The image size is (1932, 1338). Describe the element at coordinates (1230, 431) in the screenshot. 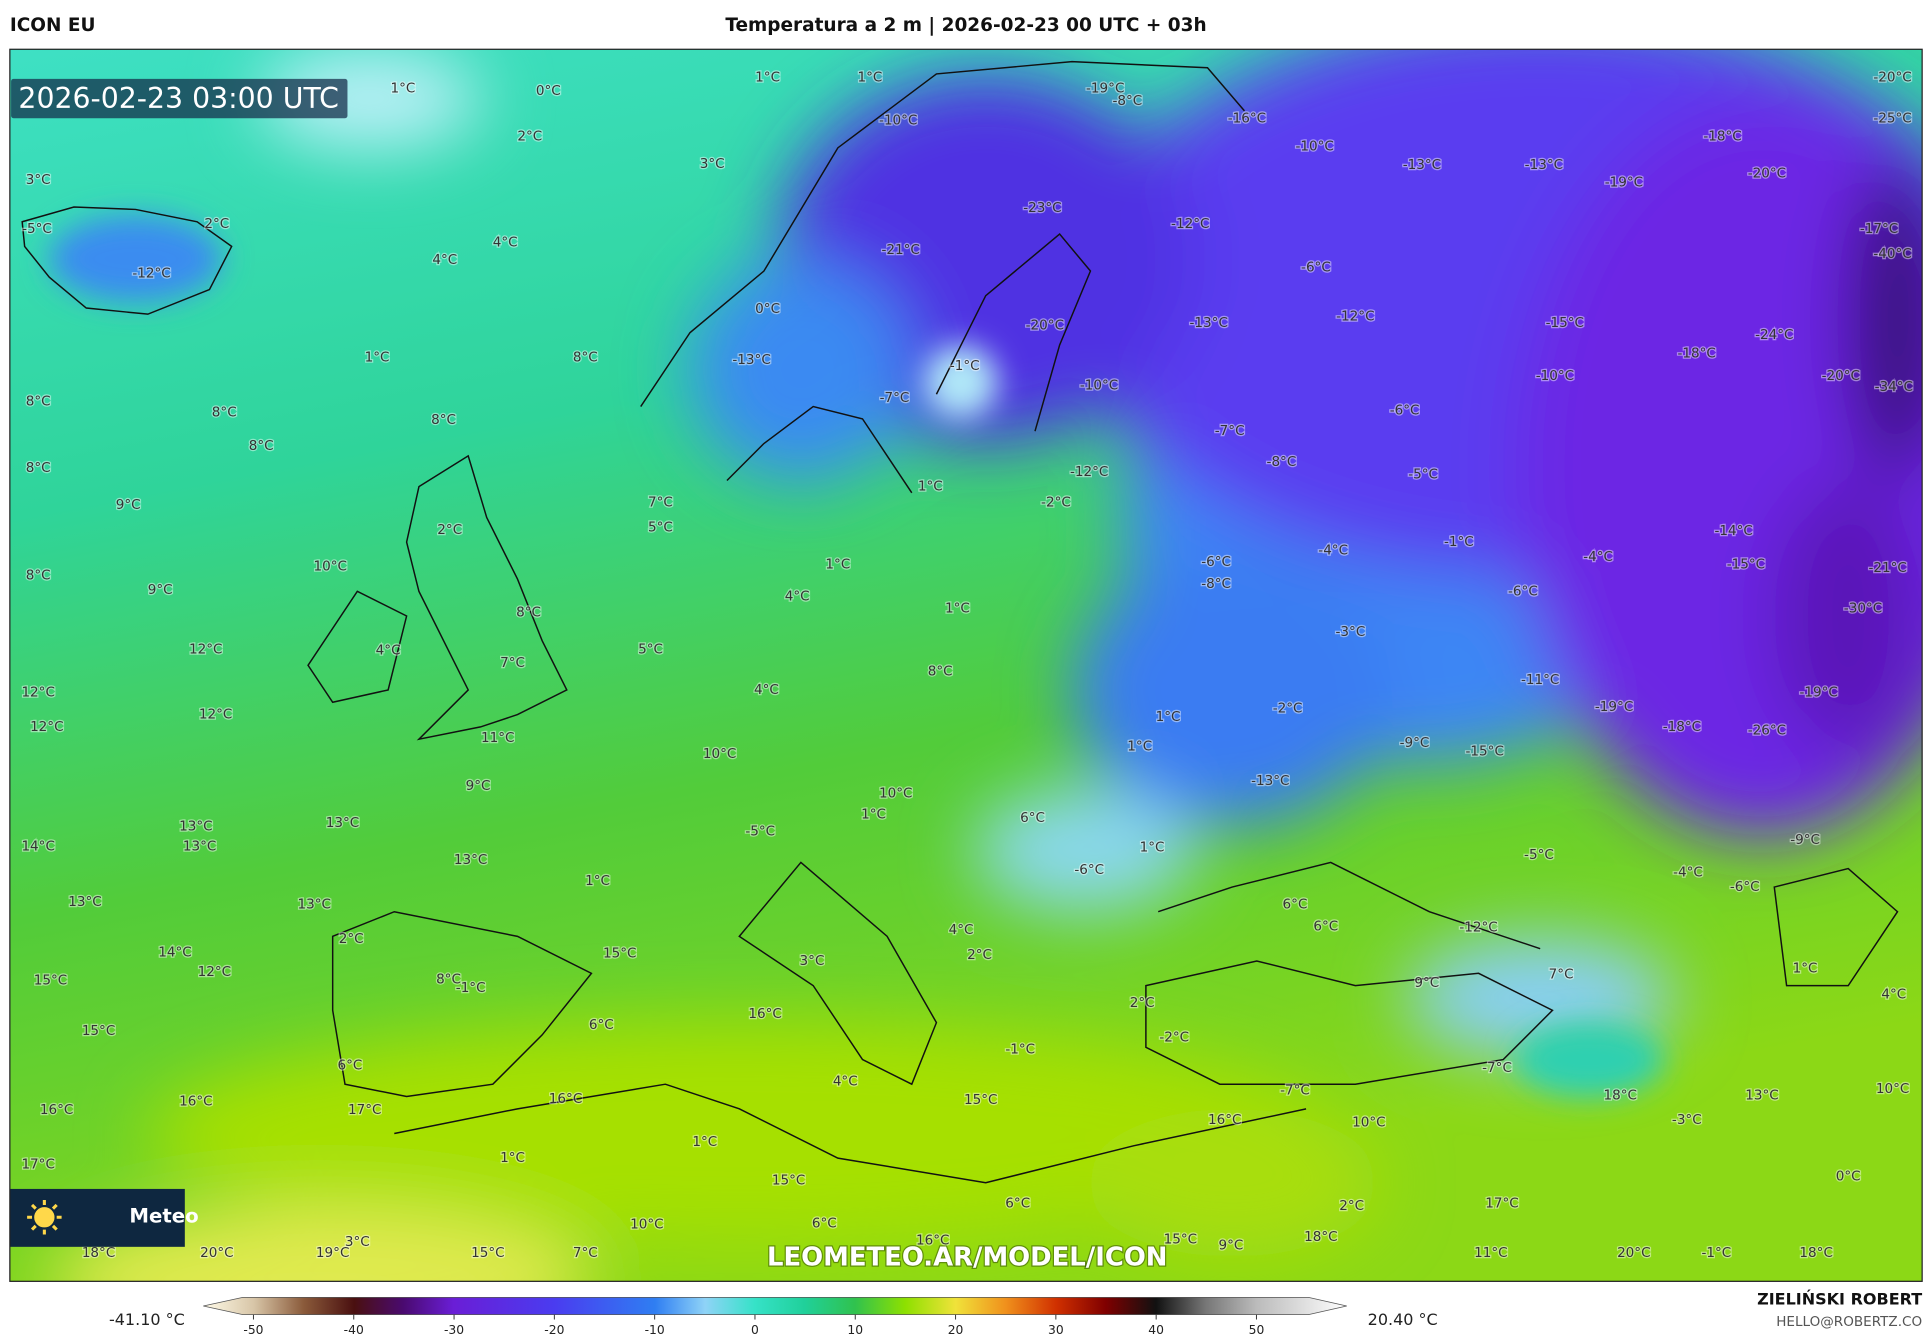

I see `temperature-label: -7°C` at that location.